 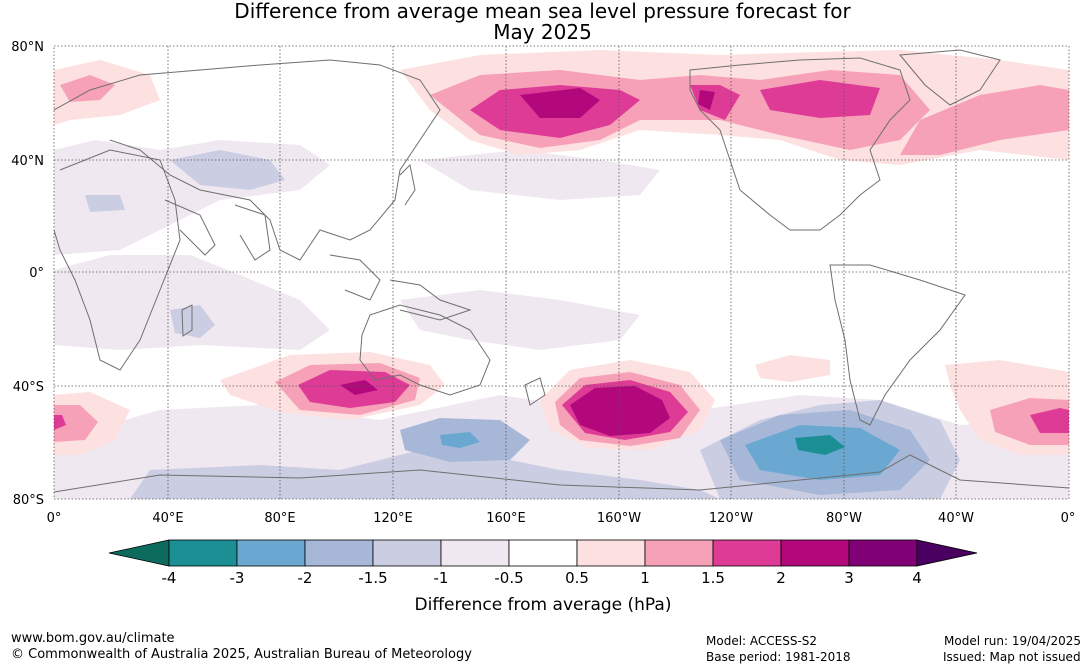 I want to click on colorbar-extend-low, so click(x=139, y=553).